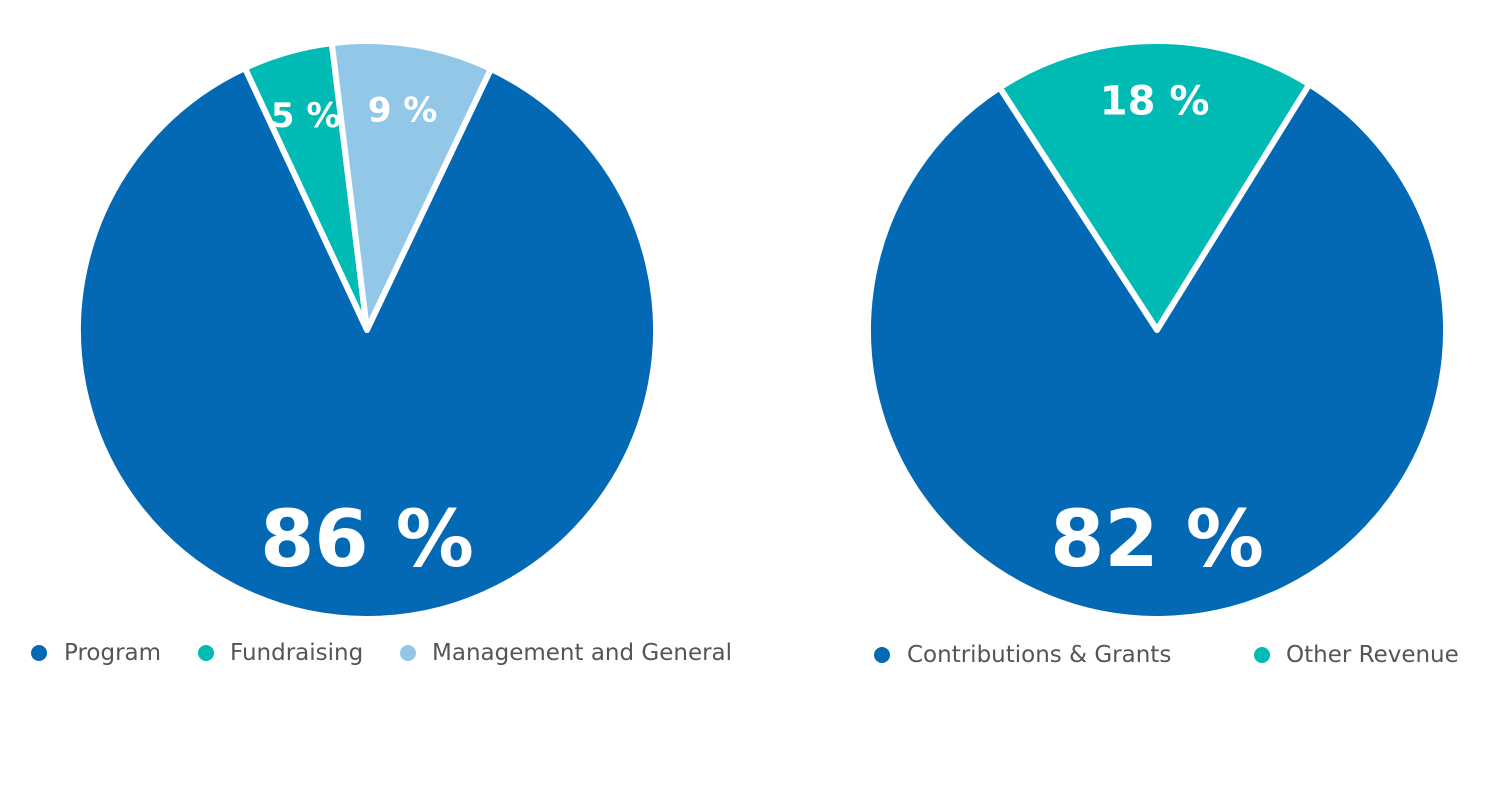  What do you see at coordinates (1154, 185) in the screenshot?
I see `pie-slice-other-revenue` at bounding box center [1154, 185].